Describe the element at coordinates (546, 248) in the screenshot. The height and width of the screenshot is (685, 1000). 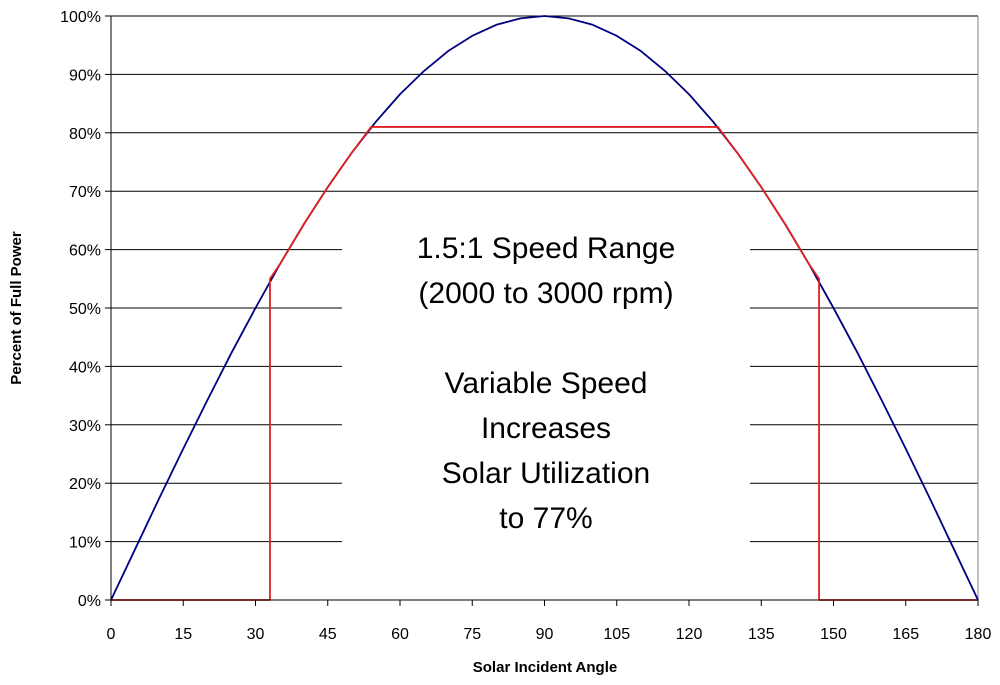
I see `annotation-line: 1.5:1 Speed Range` at that location.